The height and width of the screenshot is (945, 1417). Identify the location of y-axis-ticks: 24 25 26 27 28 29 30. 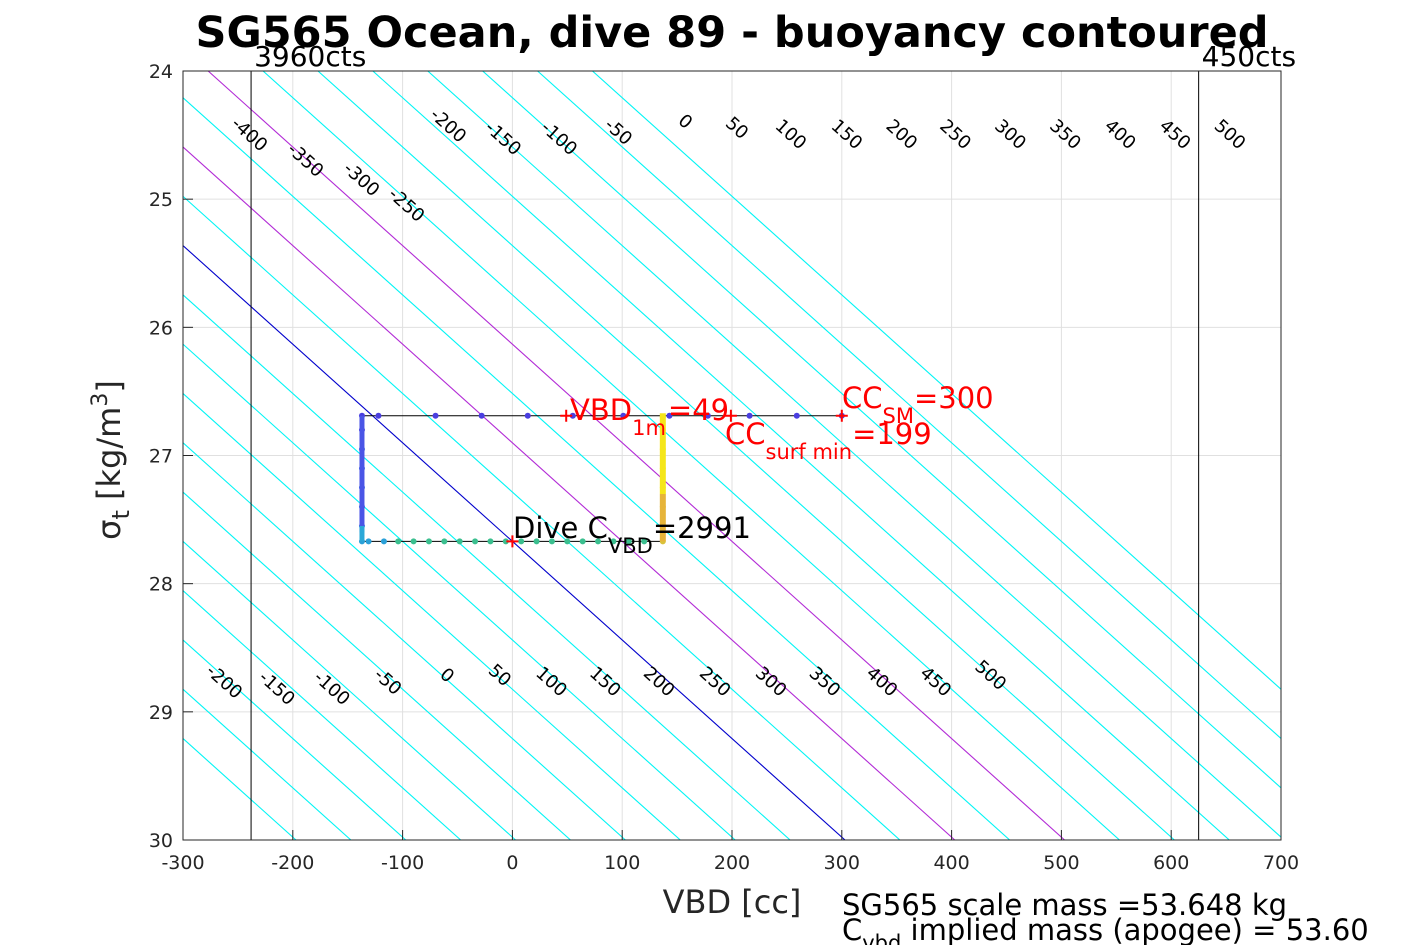
(171, 456).